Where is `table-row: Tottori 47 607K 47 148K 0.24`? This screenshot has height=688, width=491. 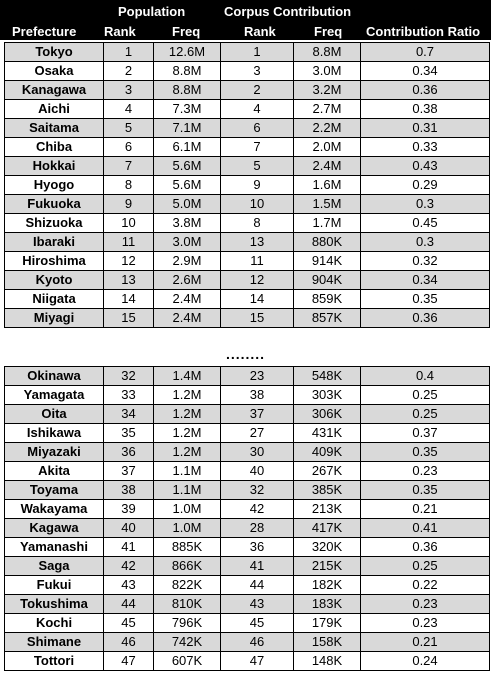
table-row: Tottori 47 607K 47 148K 0.24 is located at coordinates (247, 661).